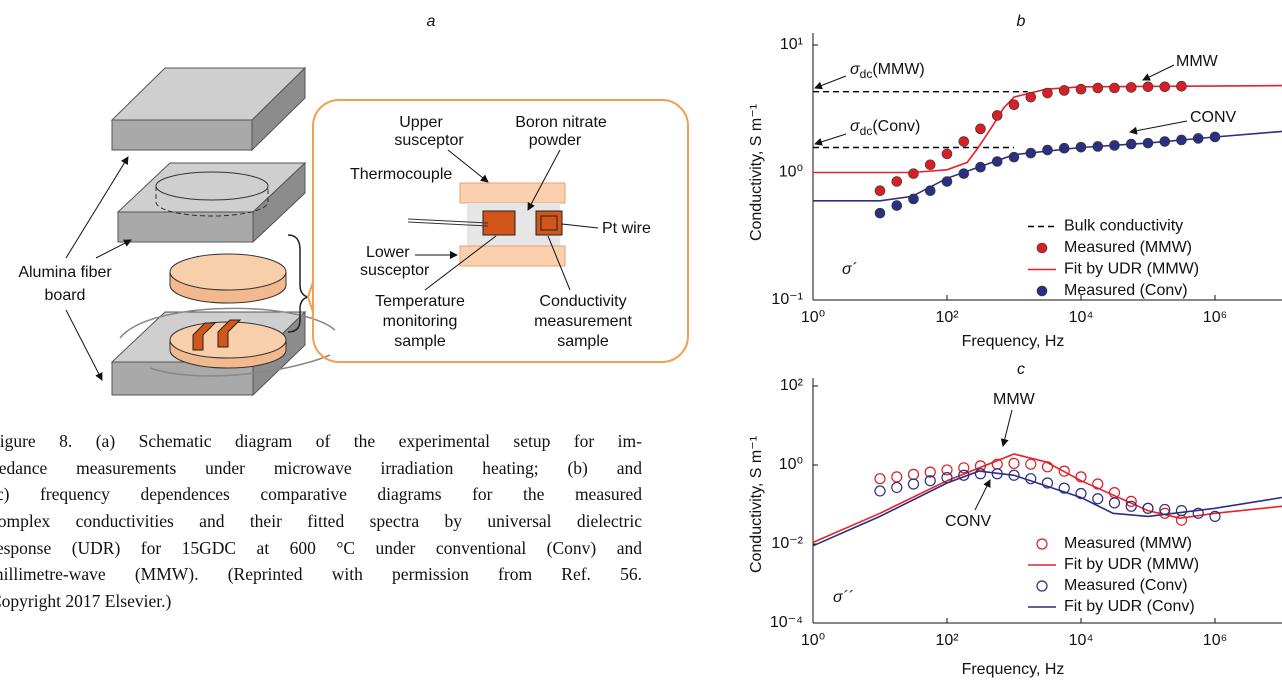  Describe the element at coordinates (1131, 564) in the screenshot. I see `legend-label: Fit by UDR (MMW)` at that location.